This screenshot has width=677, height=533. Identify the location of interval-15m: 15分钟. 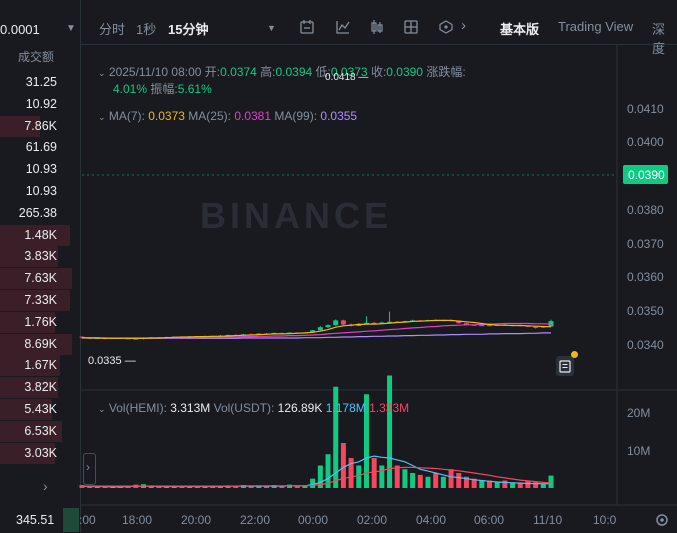
(188, 29).